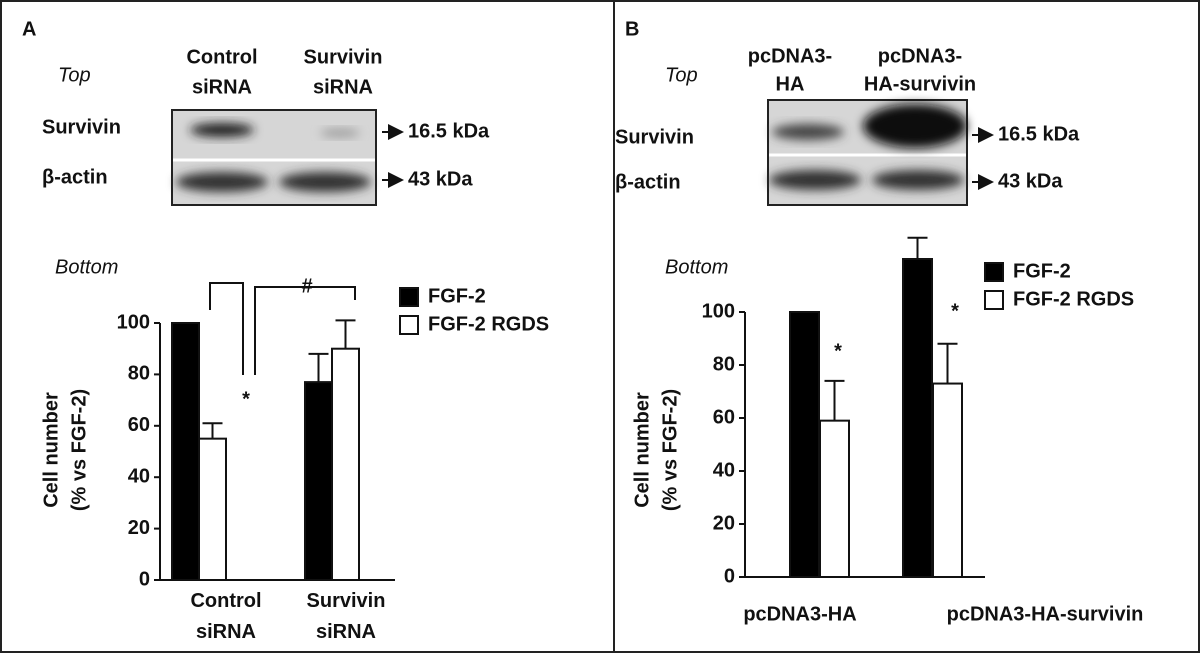 Image resolution: width=1200 pixels, height=653 pixels. What do you see at coordinates (632, 29) in the screenshot?
I see `panel-letter: B` at bounding box center [632, 29].